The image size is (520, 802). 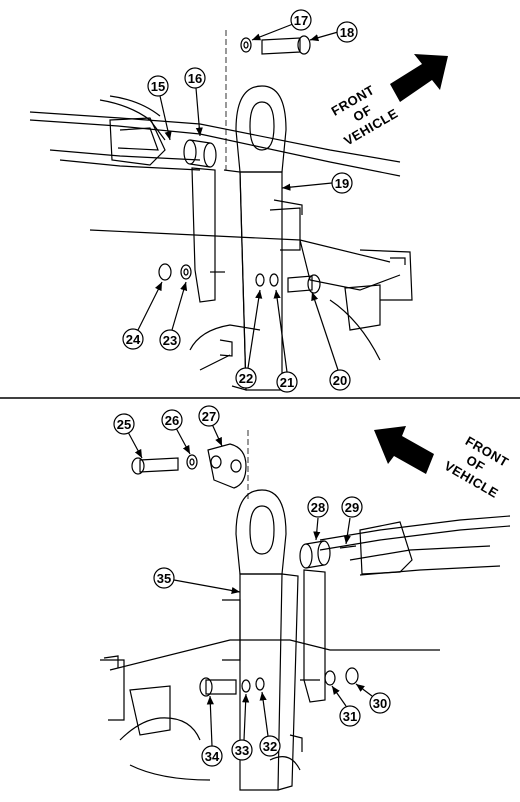 What do you see at coordinates (124, 424) in the screenshot?
I see `callout-label-25: 25` at bounding box center [124, 424].